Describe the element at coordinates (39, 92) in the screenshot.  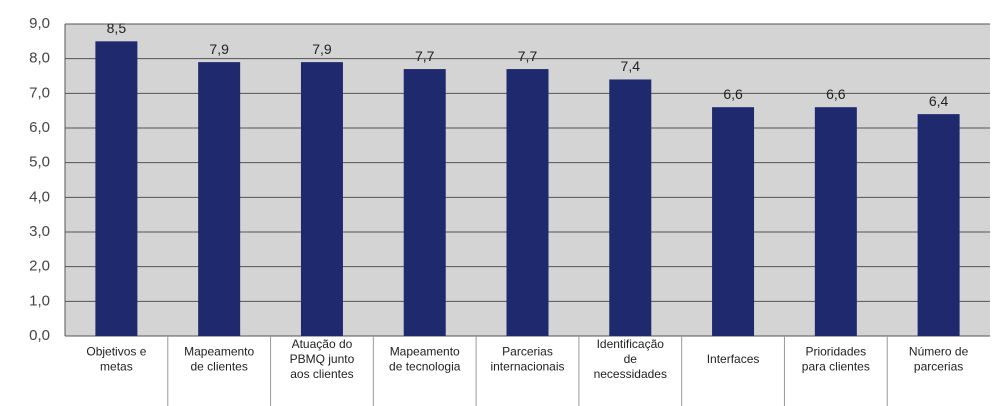
I see `y-tick-label: 7,0` at that location.